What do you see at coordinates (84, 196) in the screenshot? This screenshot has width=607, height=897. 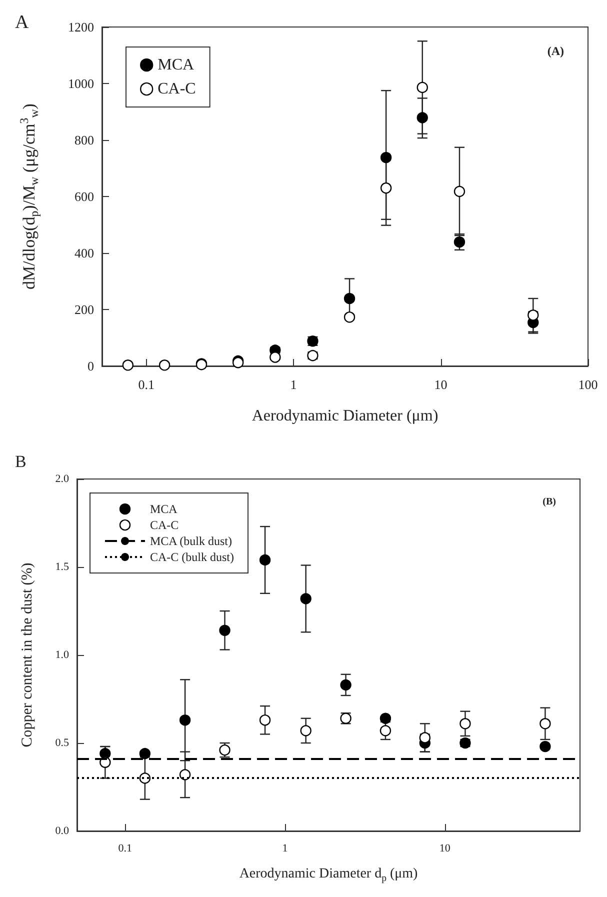 I see `y-tick-label: 600` at bounding box center [84, 196].